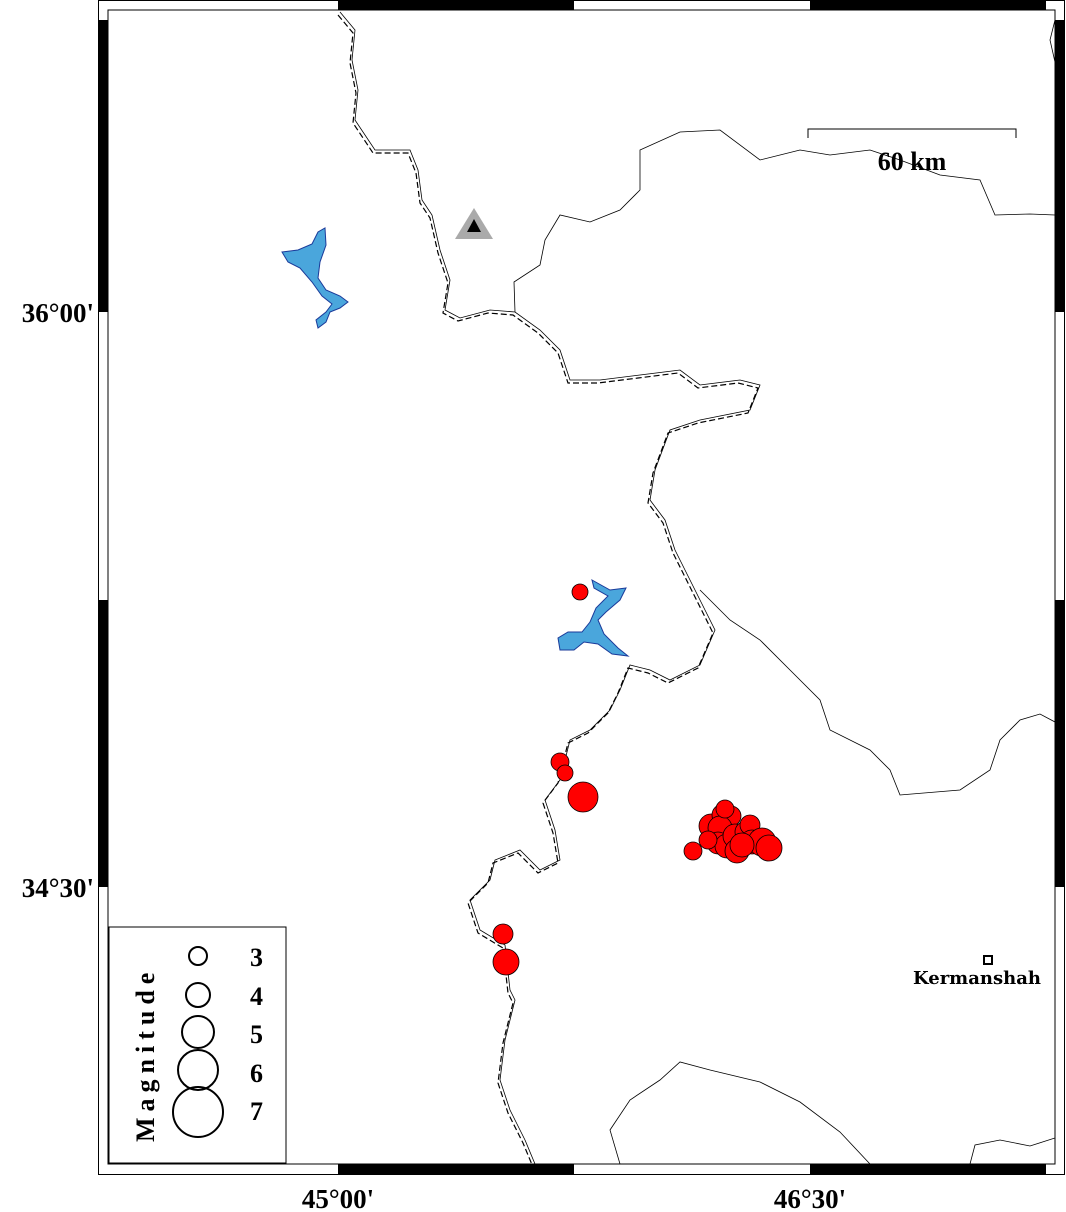  I want to click on scale-bar-label: 60 km, so click(912, 161).